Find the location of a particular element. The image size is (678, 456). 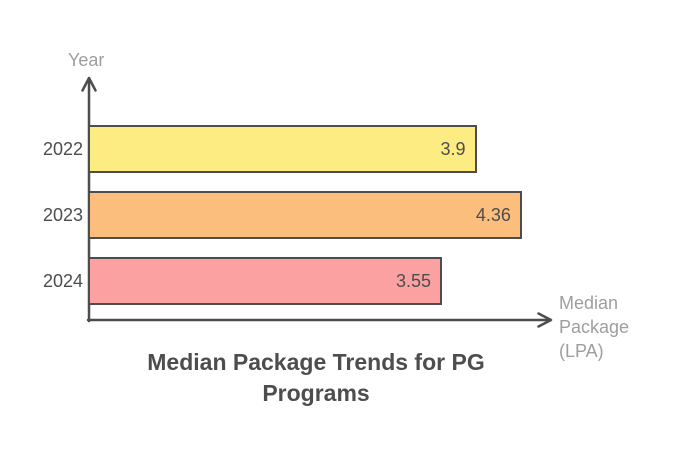

y-tick-label: 2022 is located at coordinates (62, 149).